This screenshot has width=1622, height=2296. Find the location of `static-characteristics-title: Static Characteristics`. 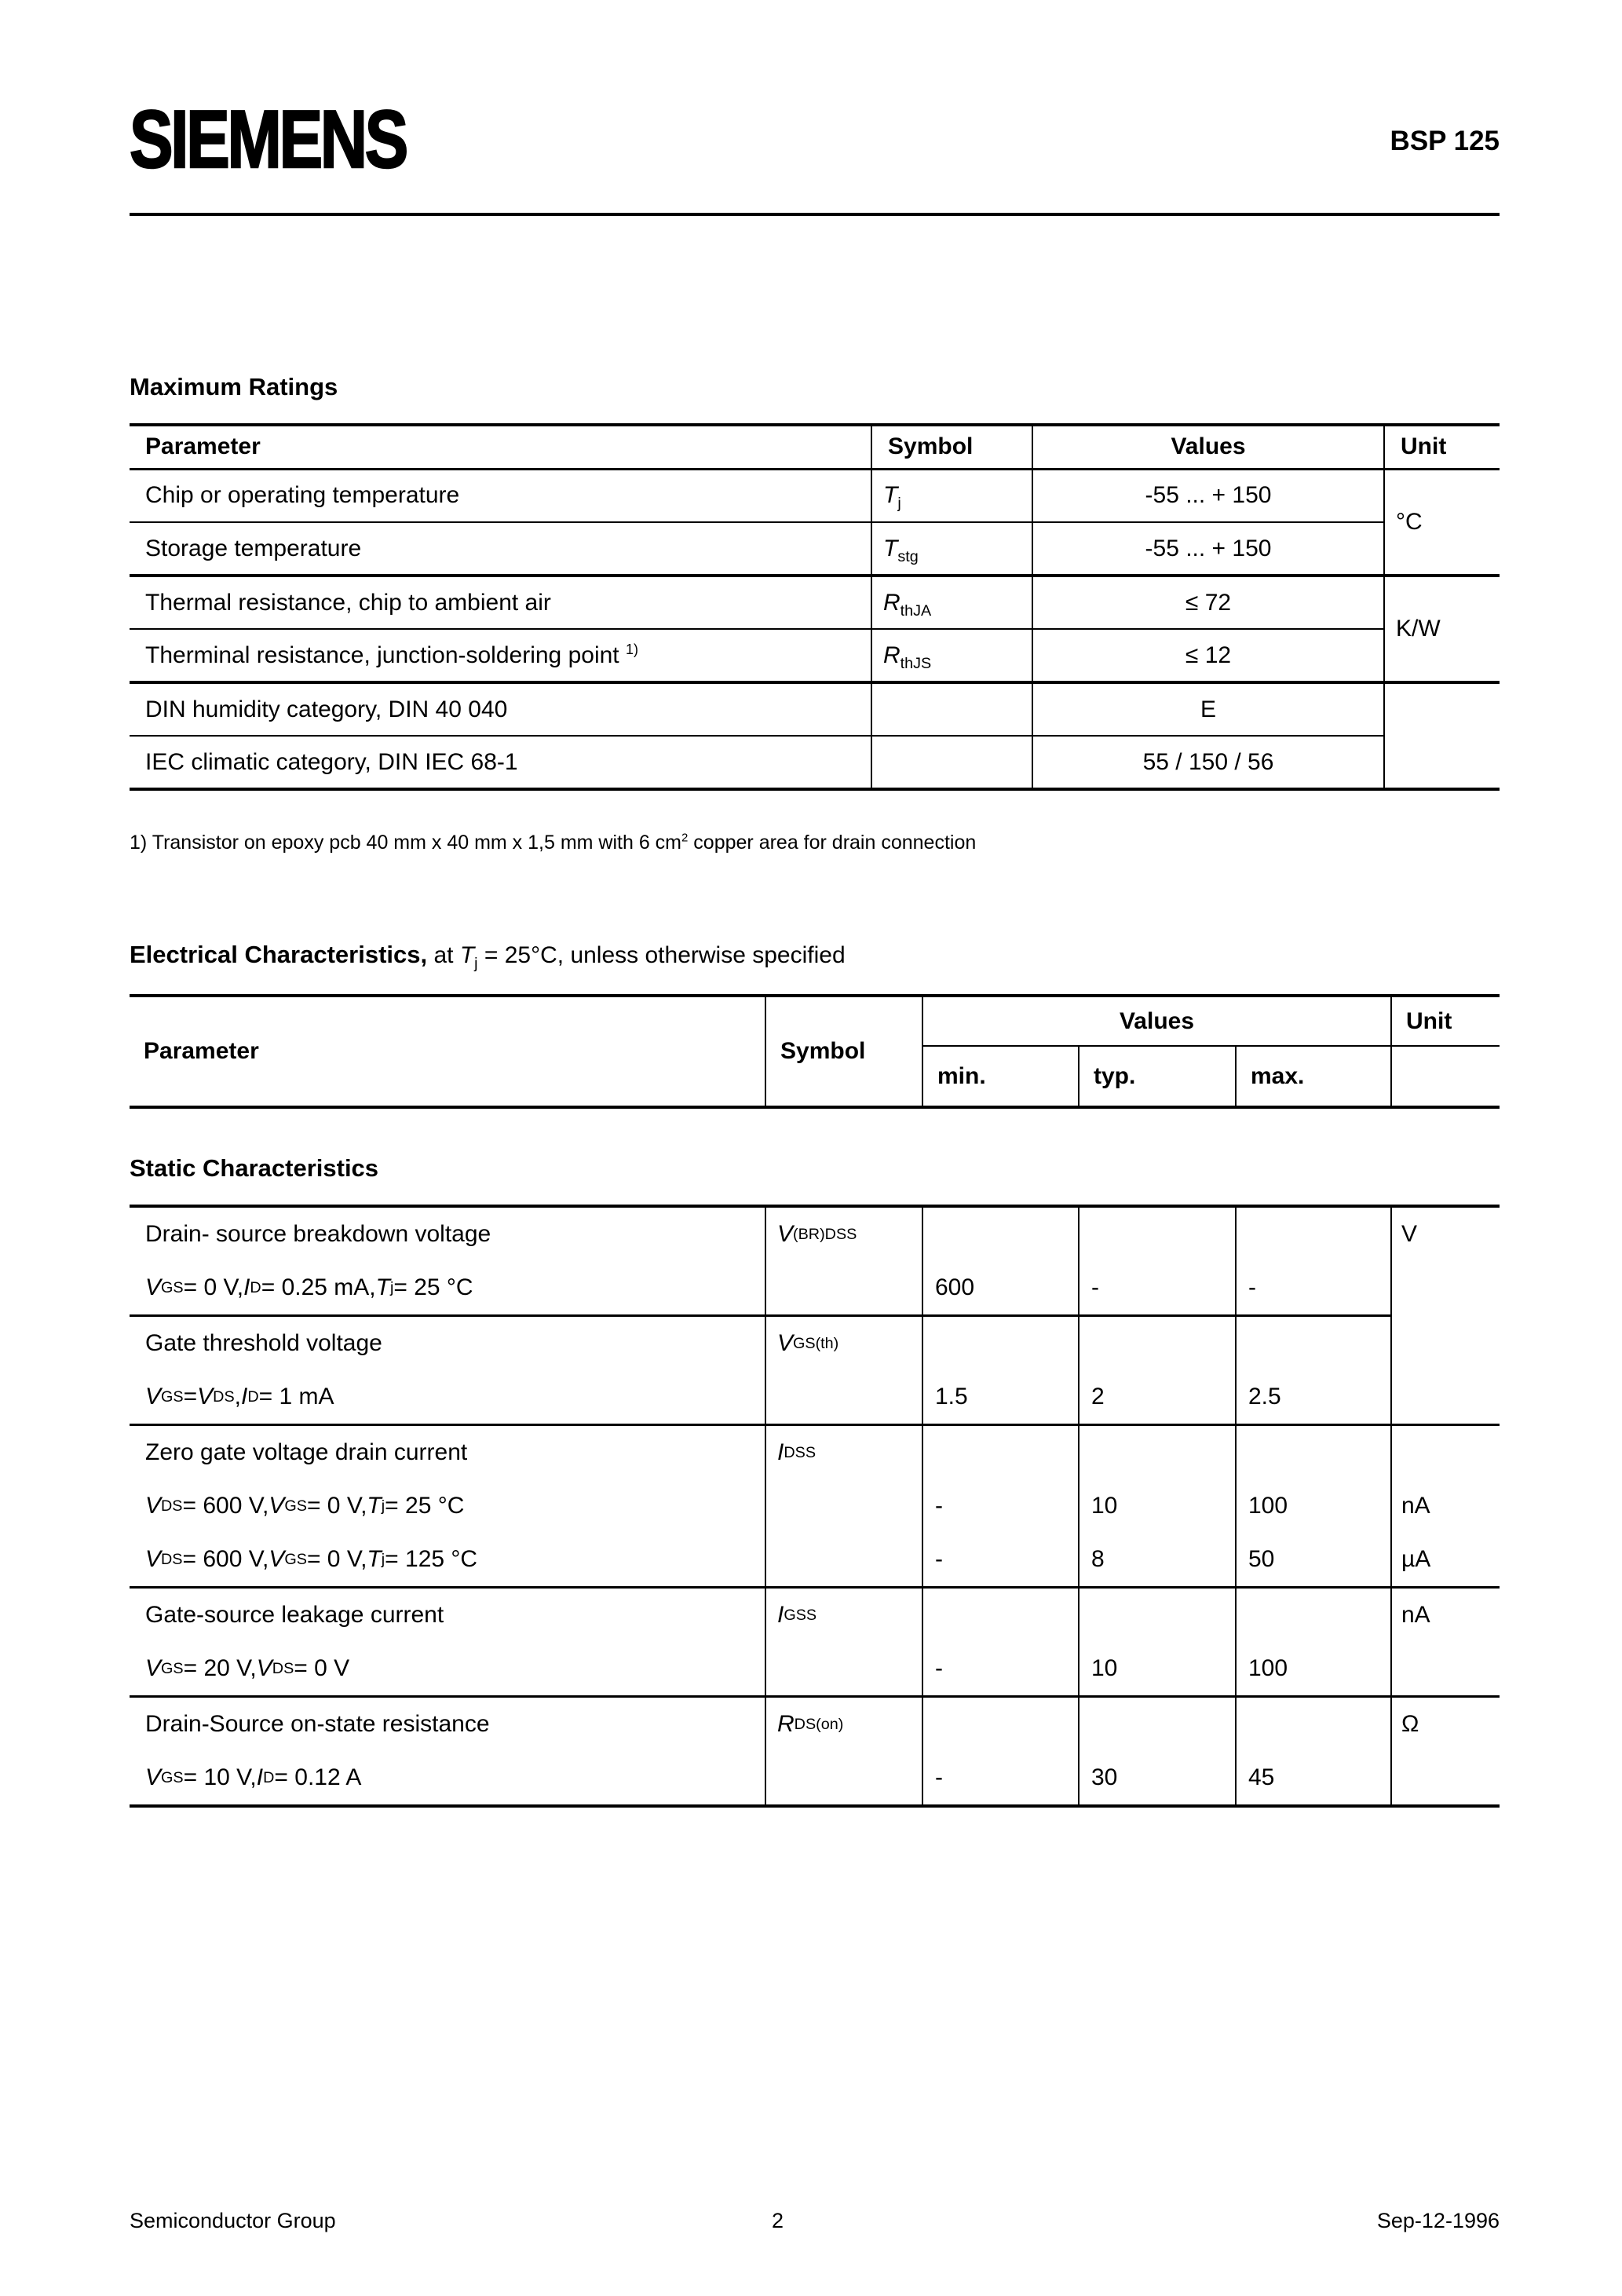

static-characteristics-title: Static Characteristics is located at coordinates (255, 1168).